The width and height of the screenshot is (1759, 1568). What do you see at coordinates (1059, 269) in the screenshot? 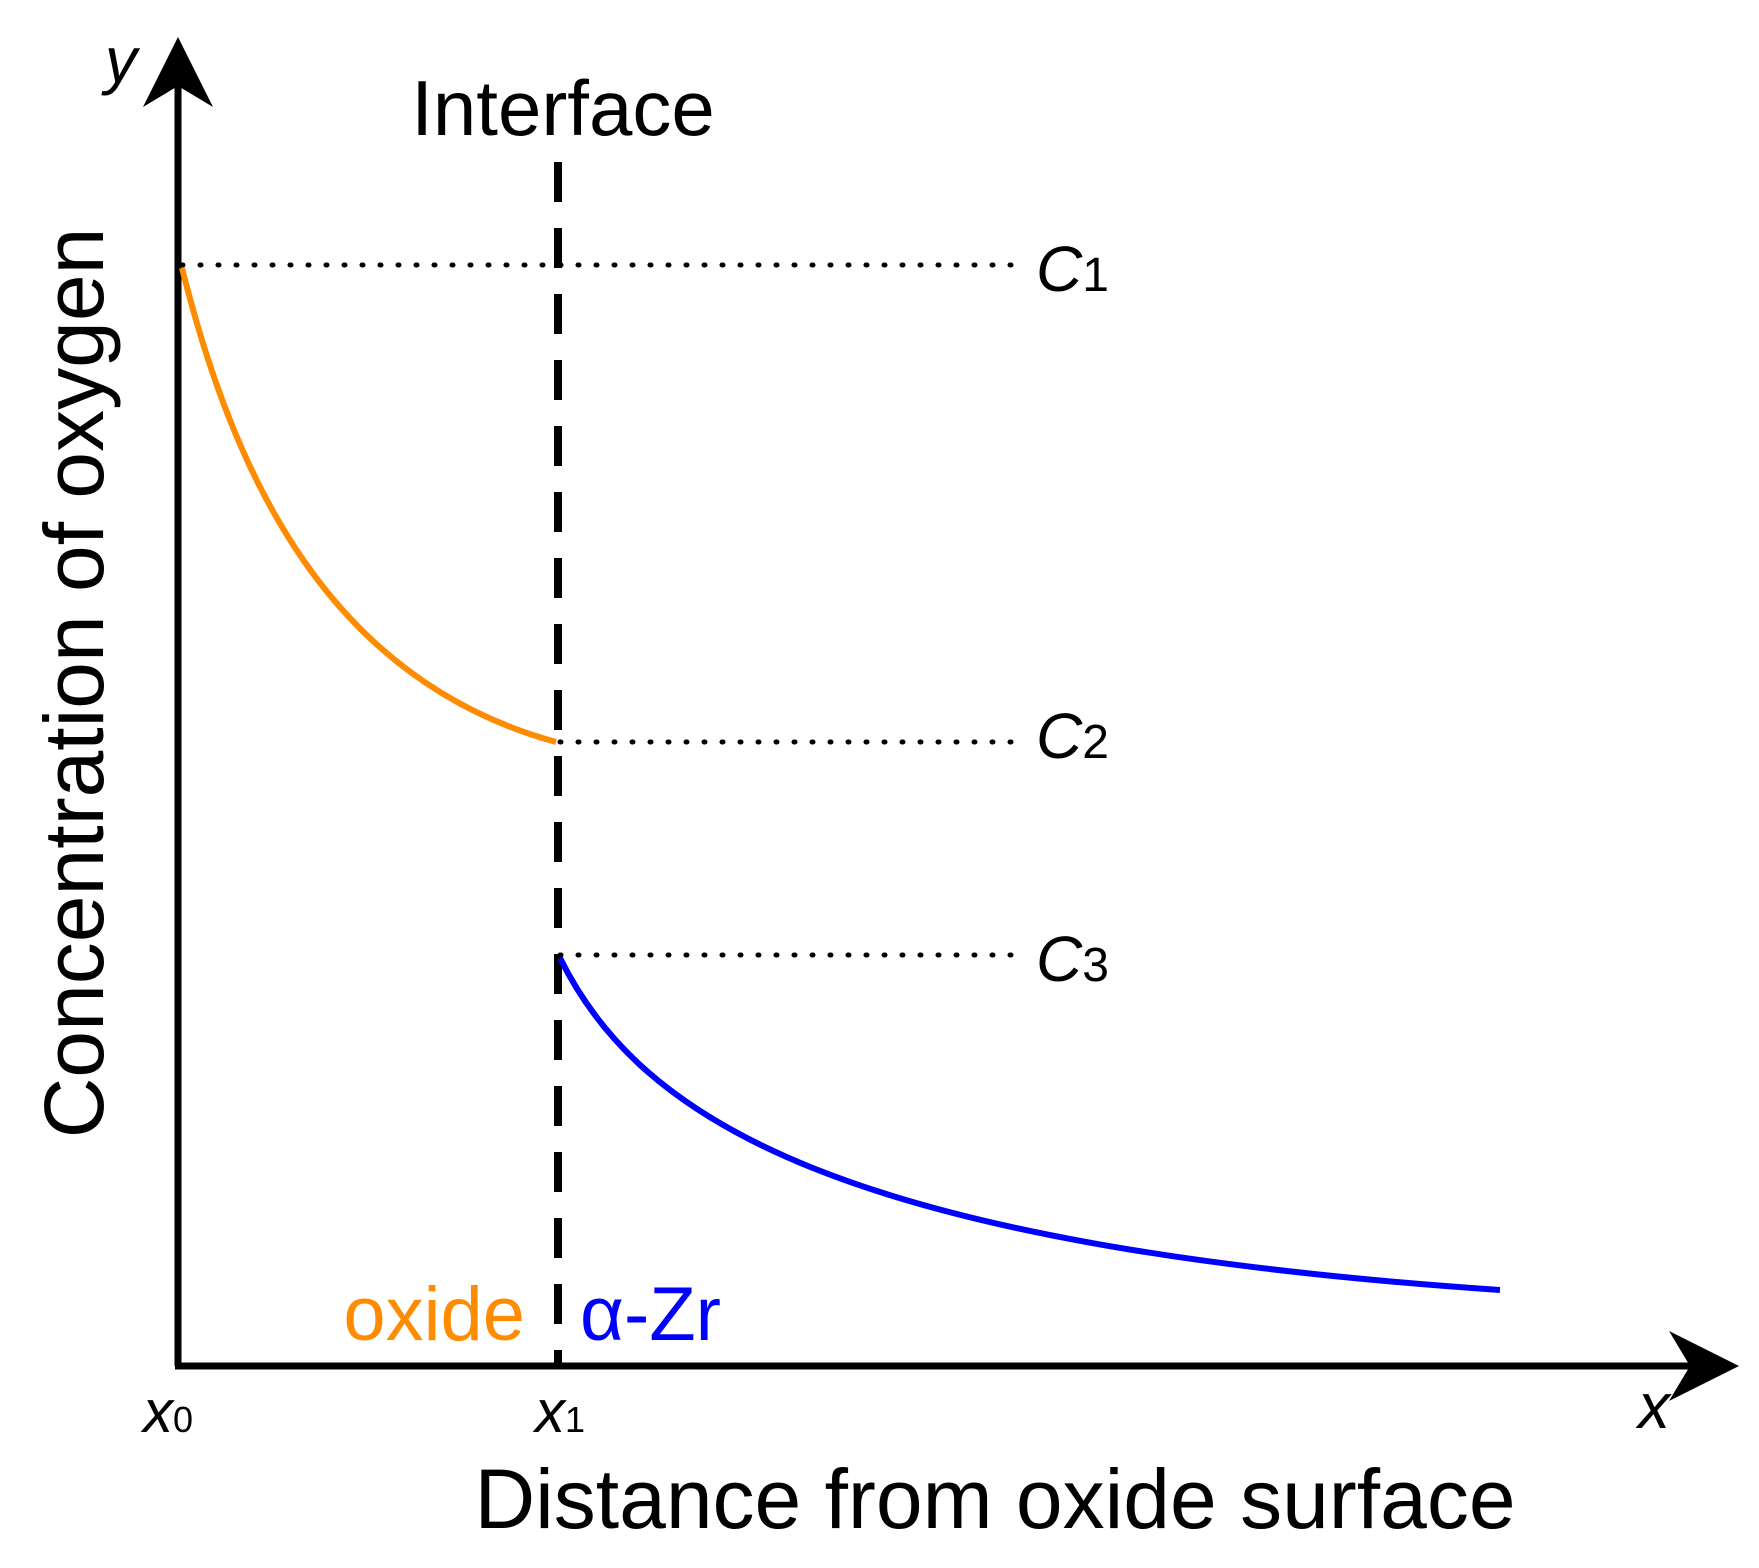
I see `c1-base: C` at bounding box center [1059, 269].